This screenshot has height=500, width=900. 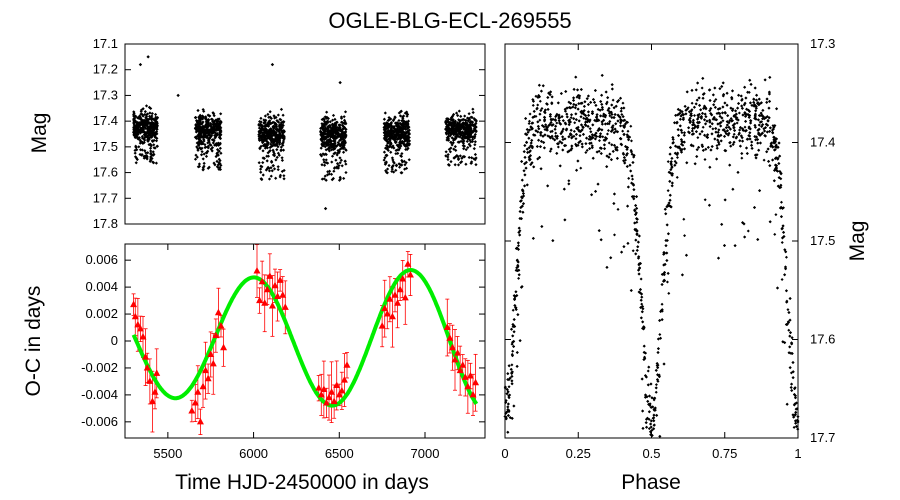 What do you see at coordinates (105, 172) in the screenshot?
I see `y-tick-label: 17.6` at bounding box center [105, 172].